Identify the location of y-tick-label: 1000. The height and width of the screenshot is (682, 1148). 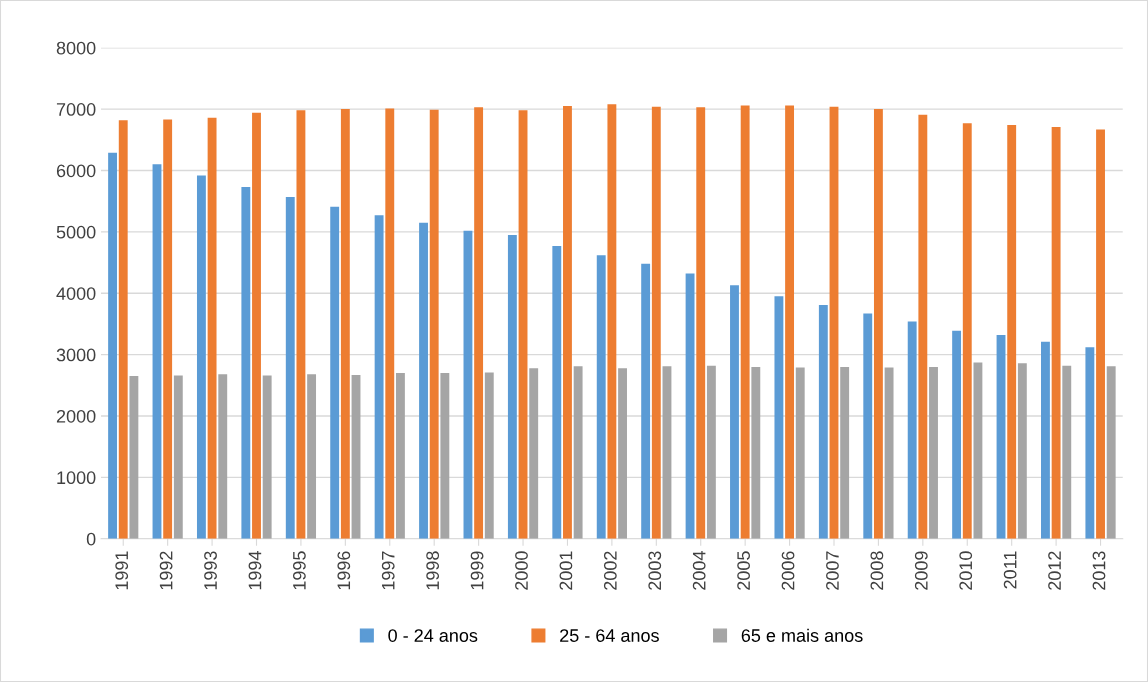
(76, 478).